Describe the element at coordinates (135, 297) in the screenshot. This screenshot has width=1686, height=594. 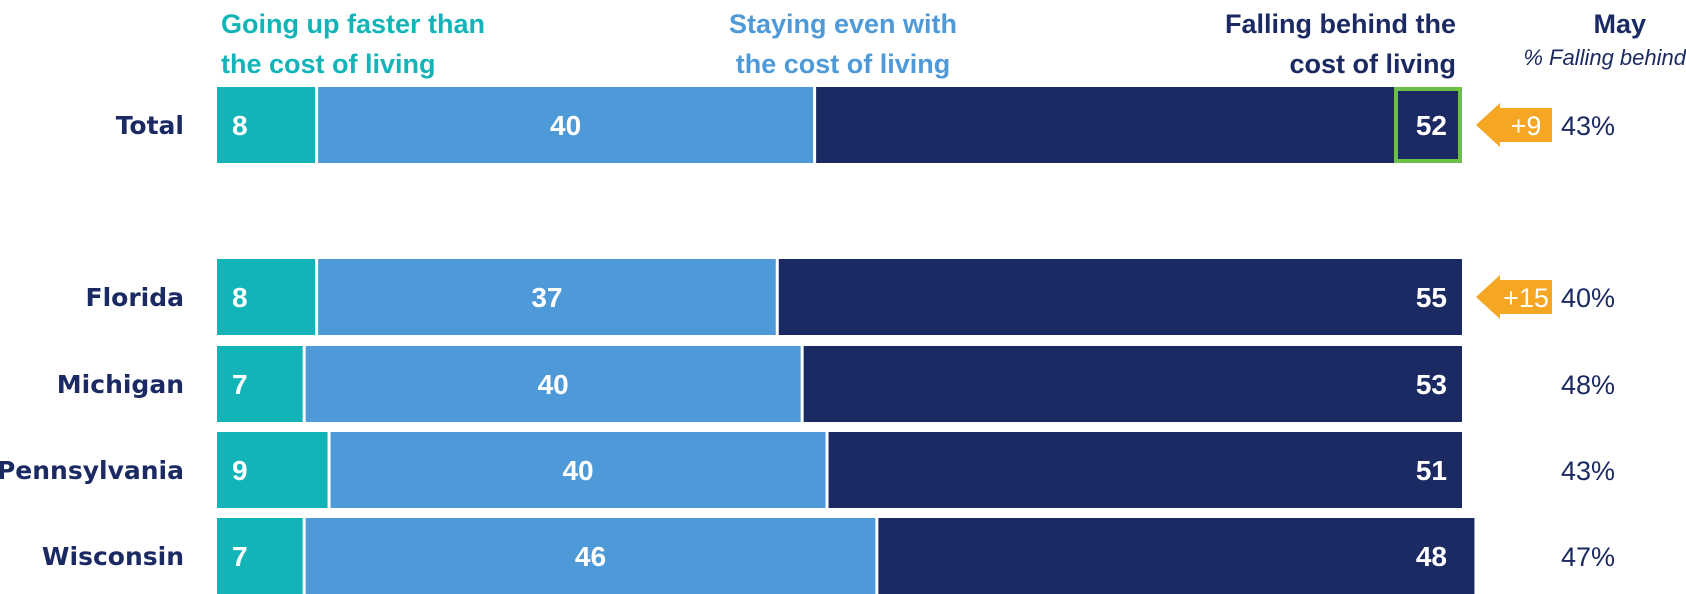
I see `category-label: Florida` at that location.